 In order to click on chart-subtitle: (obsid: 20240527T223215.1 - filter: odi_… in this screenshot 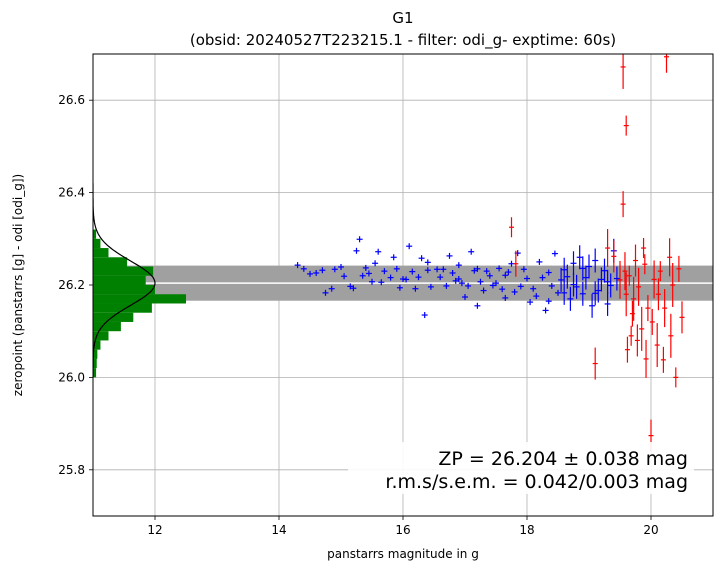, I will do `click(403, 40)`.